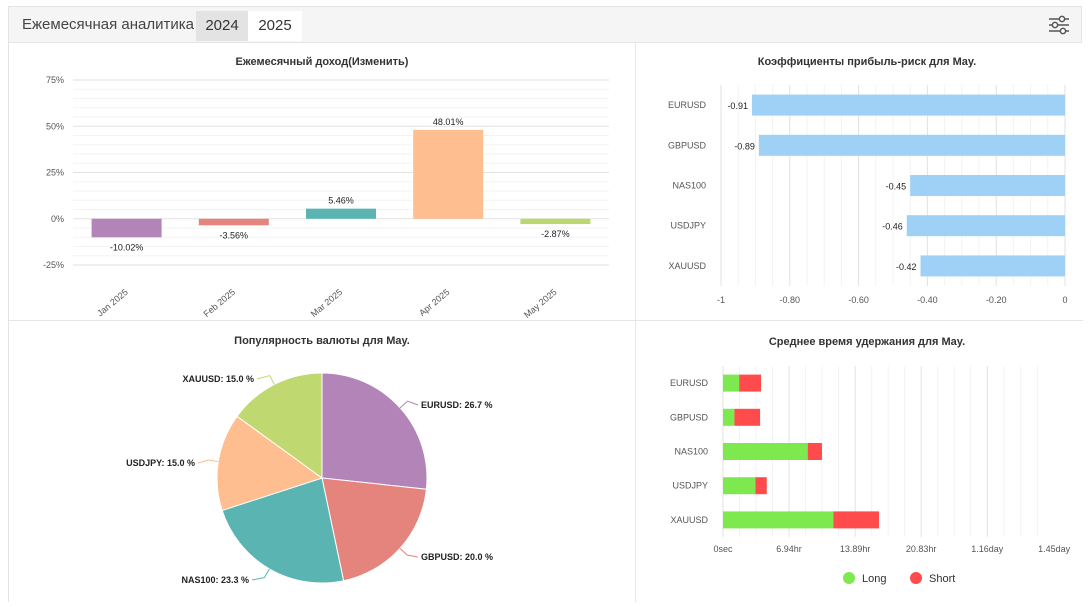 The width and height of the screenshot is (1088, 607). What do you see at coordinates (867, 62) in the screenshot?
I see `chart-title: Коэффициенты прибыль-риск для May.` at bounding box center [867, 62].